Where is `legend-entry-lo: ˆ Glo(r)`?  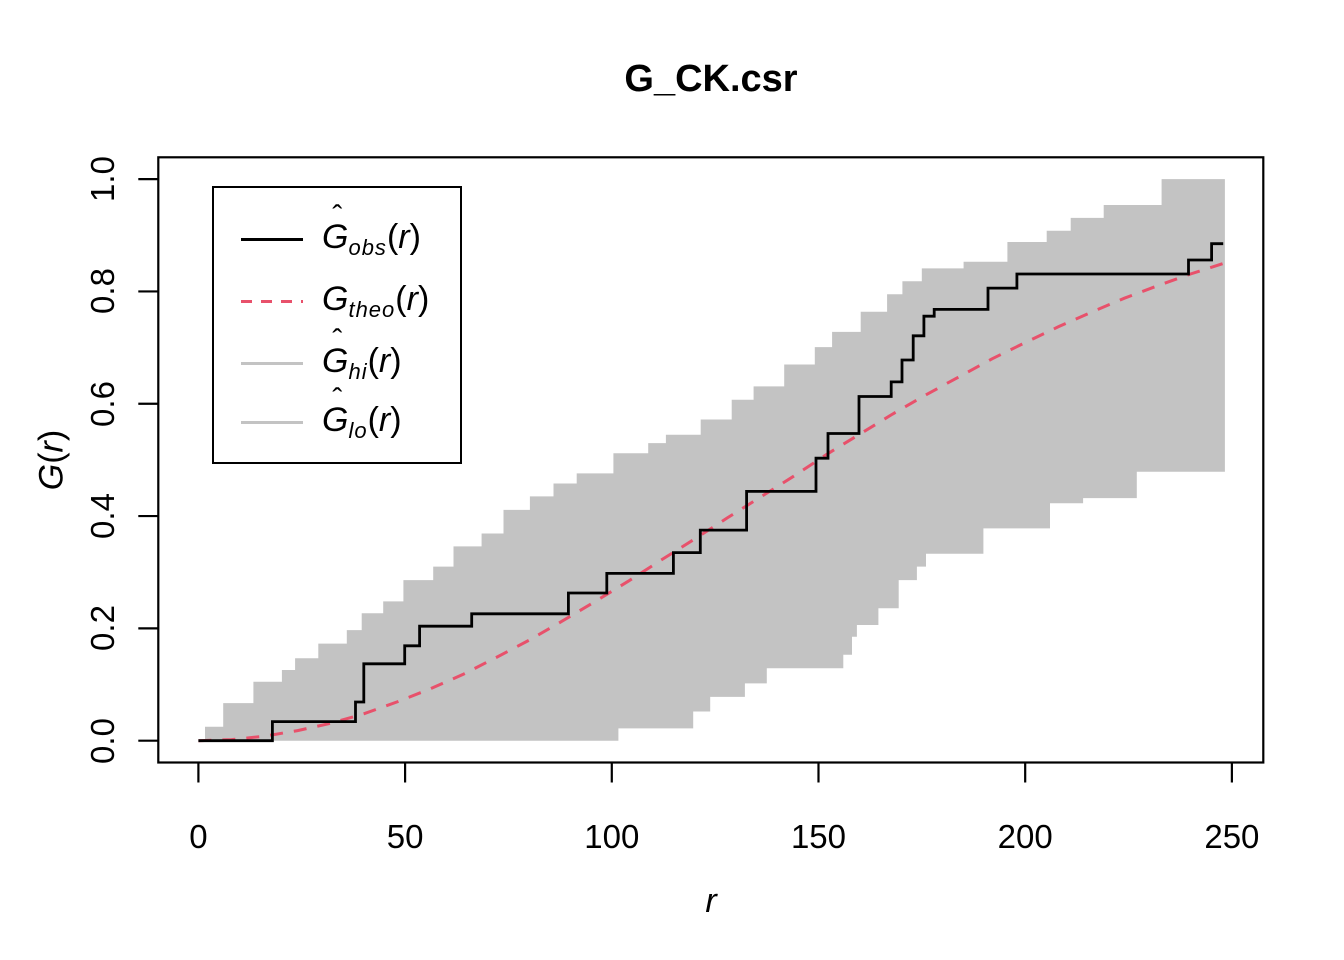 legend-entry-lo: ˆ Glo(r) is located at coordinates (337, 415).